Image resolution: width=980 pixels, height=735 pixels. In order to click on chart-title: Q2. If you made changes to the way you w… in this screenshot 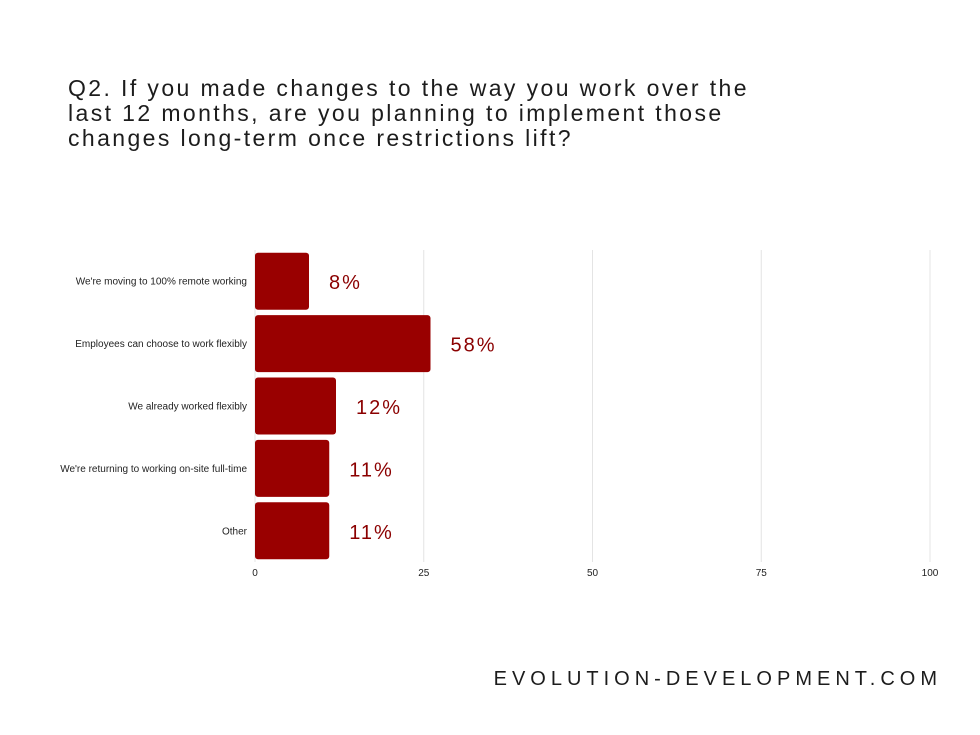, I will do `click(498, 113)`.